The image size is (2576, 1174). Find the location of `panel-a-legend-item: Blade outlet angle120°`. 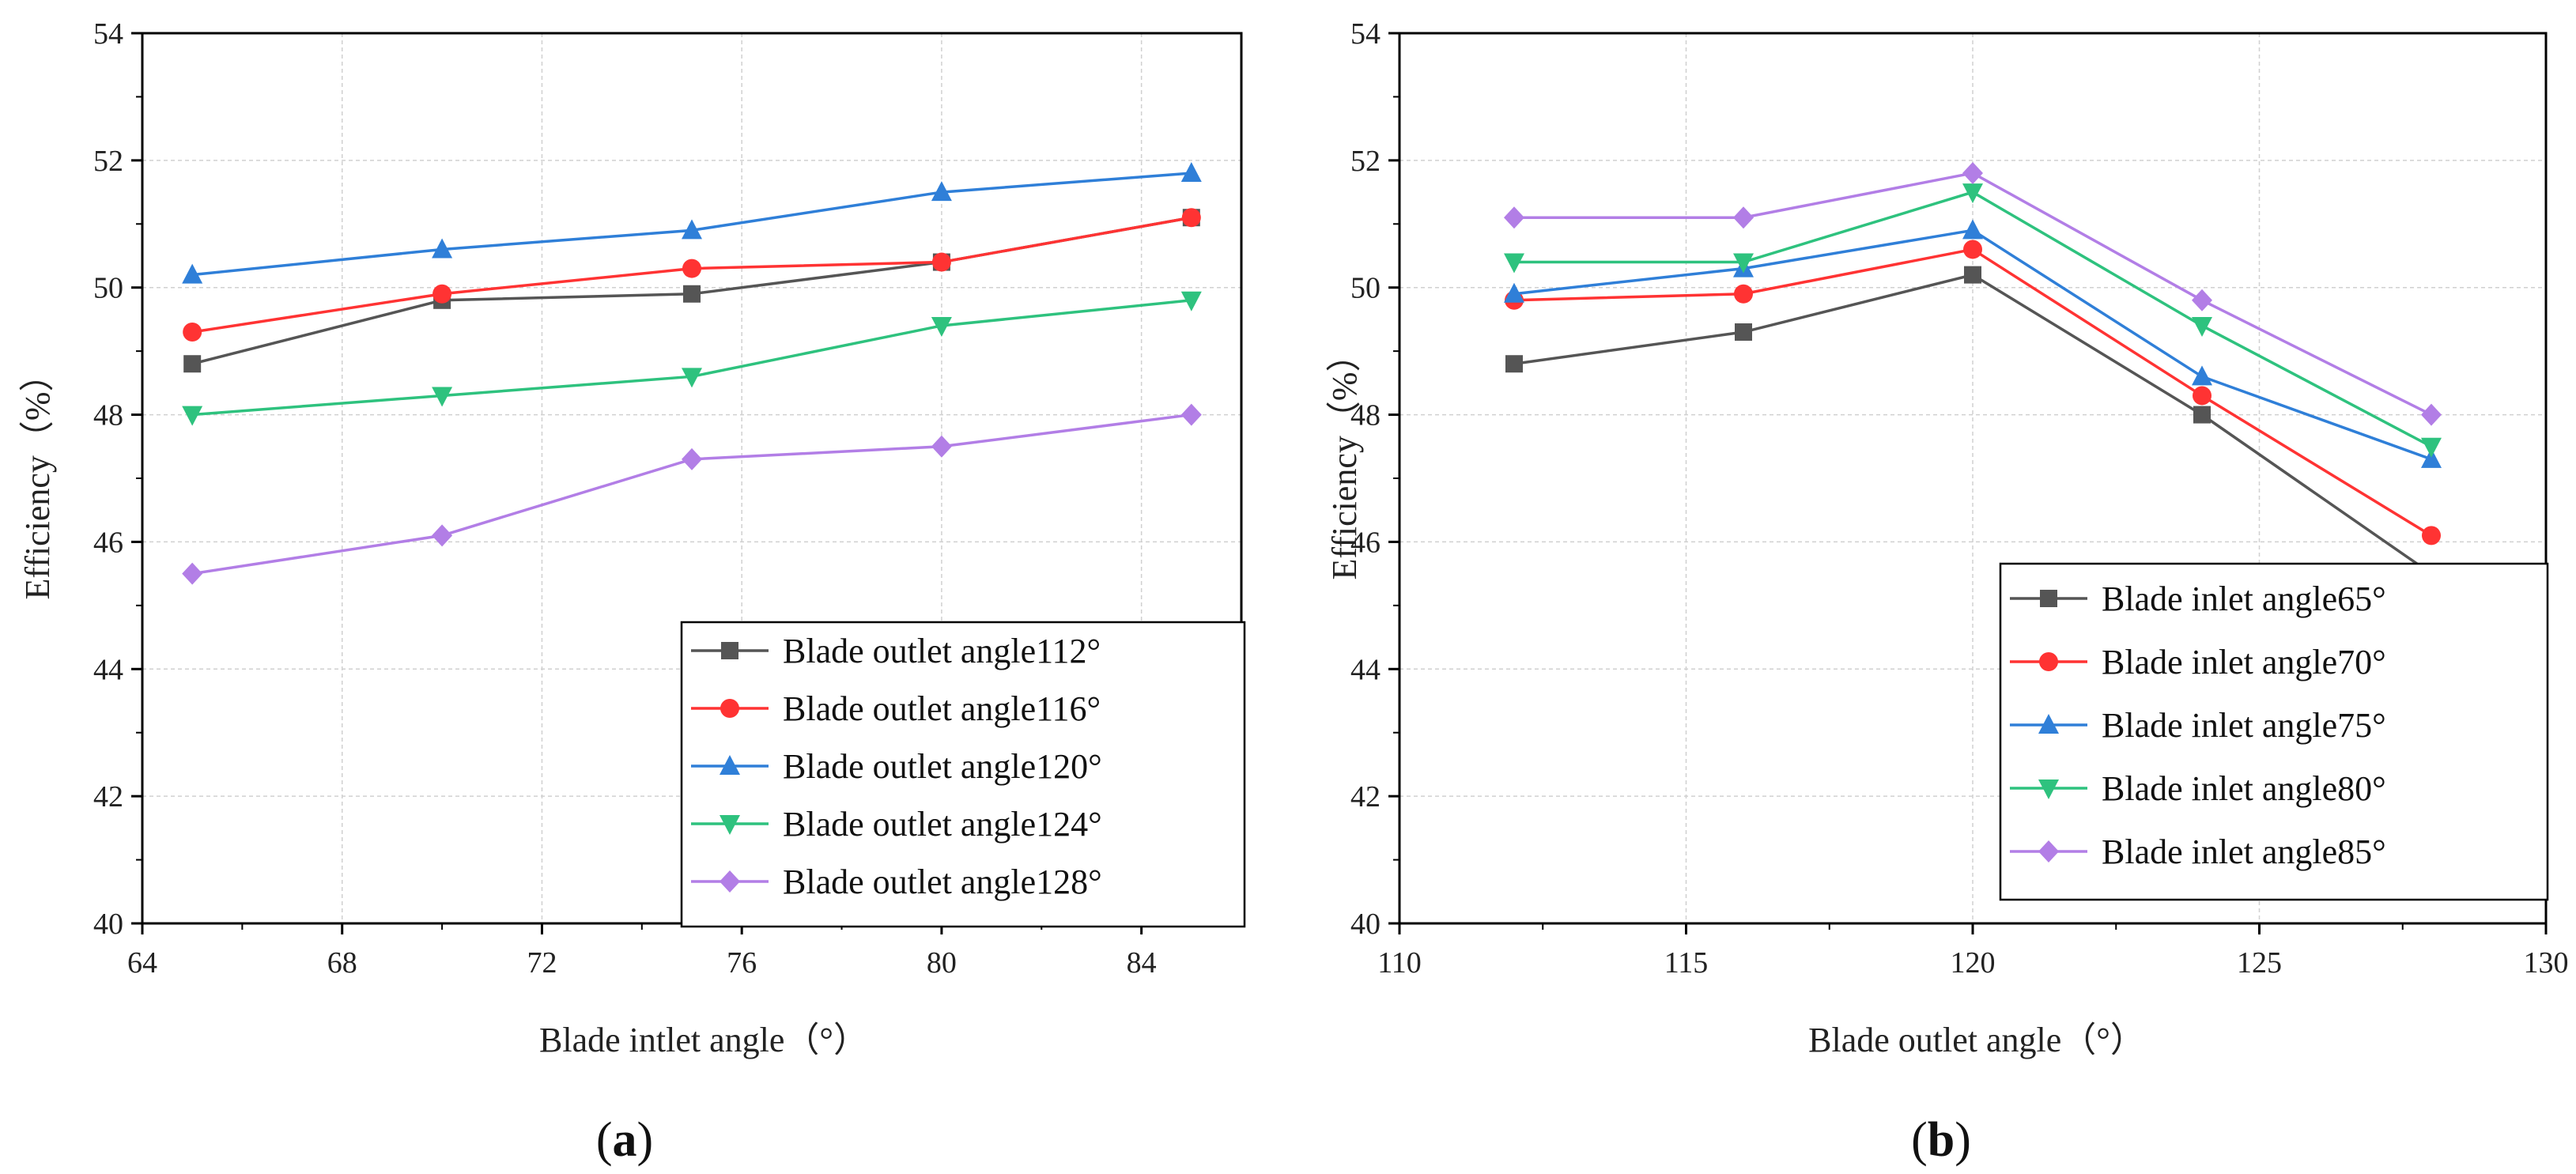

panel-a-legend-item: Blade outlet angle120° is located at coordinates (896, 767).